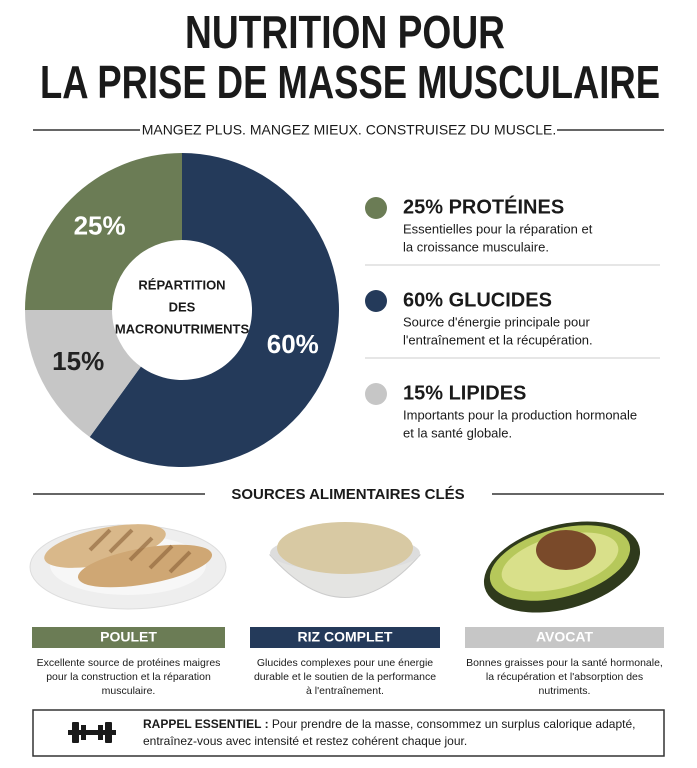 The image size is (697, 768). What do you see at coordinates (129, 663) in the screenshot?
I see `food-text: Excellente source de protéines maigres` at bounding box center [129, 663].